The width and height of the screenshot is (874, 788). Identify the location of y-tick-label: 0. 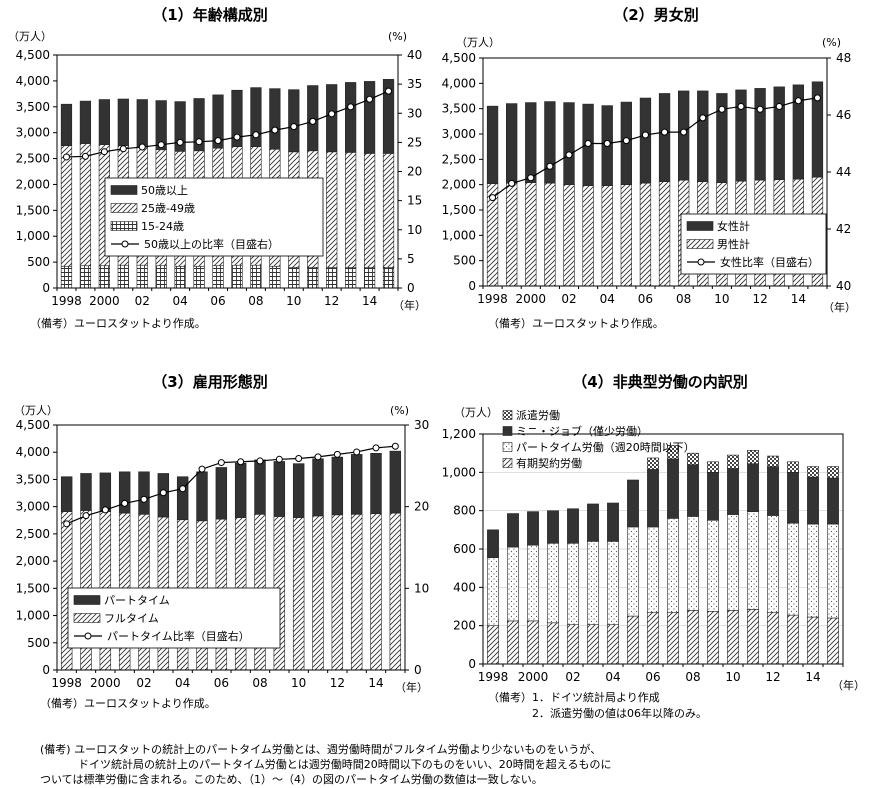
(472, 664).